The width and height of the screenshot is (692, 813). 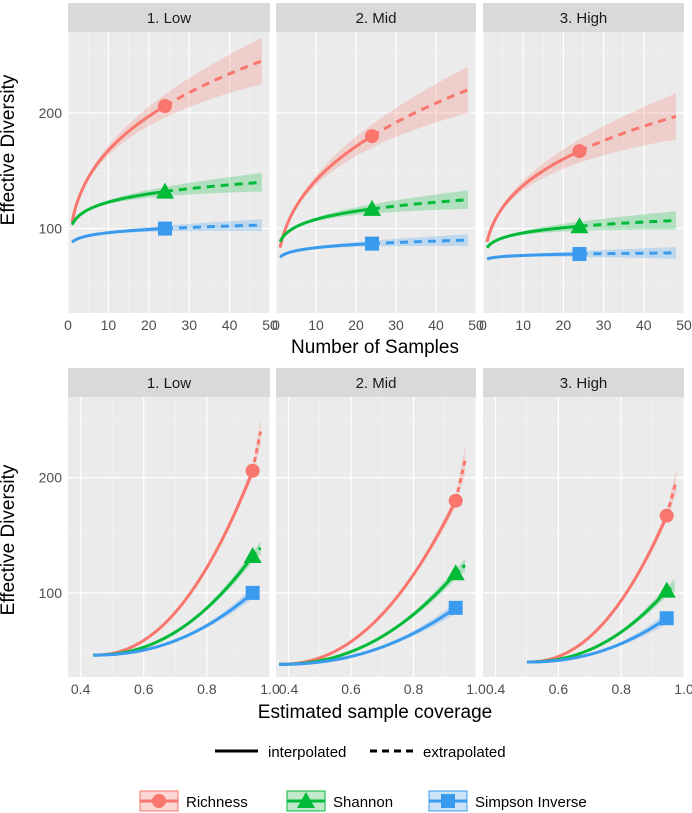 I want to click on bottom-x-axis-title: Estimated sample coverage, so click(x=375, y=712).